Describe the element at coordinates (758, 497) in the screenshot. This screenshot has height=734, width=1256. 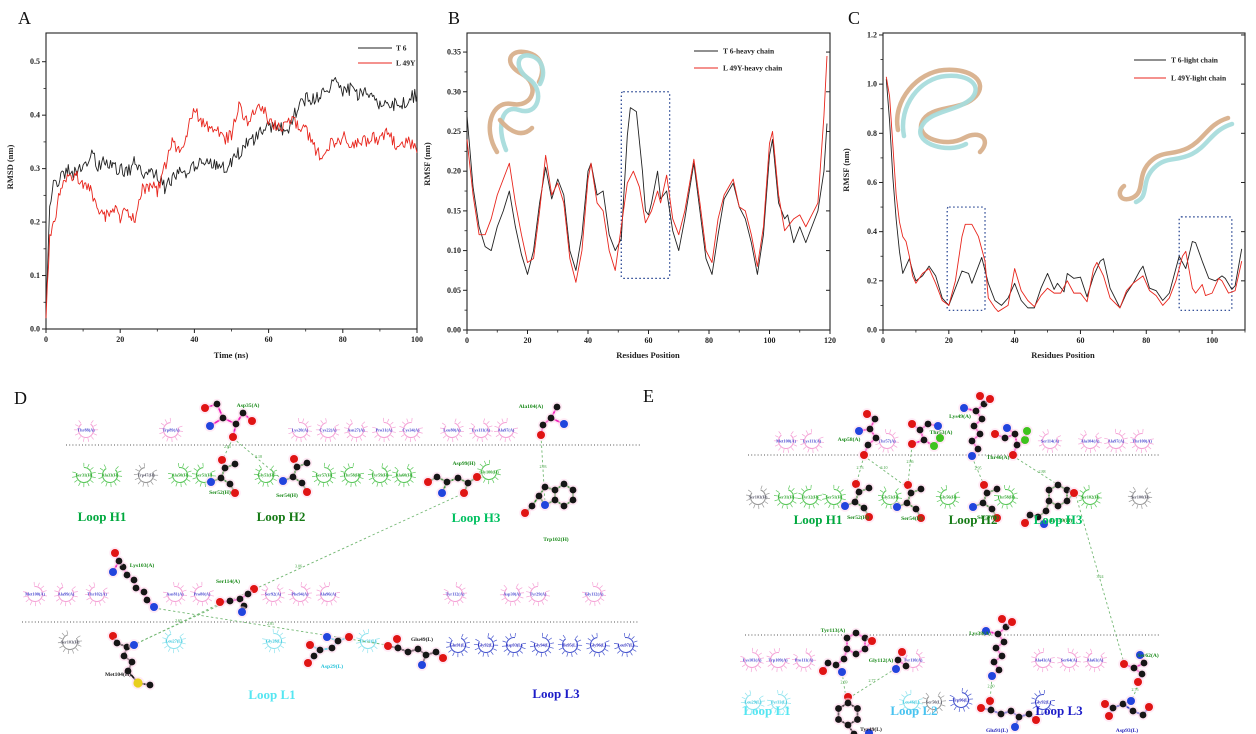
I see `text-label: Ser103(H)` at that location.